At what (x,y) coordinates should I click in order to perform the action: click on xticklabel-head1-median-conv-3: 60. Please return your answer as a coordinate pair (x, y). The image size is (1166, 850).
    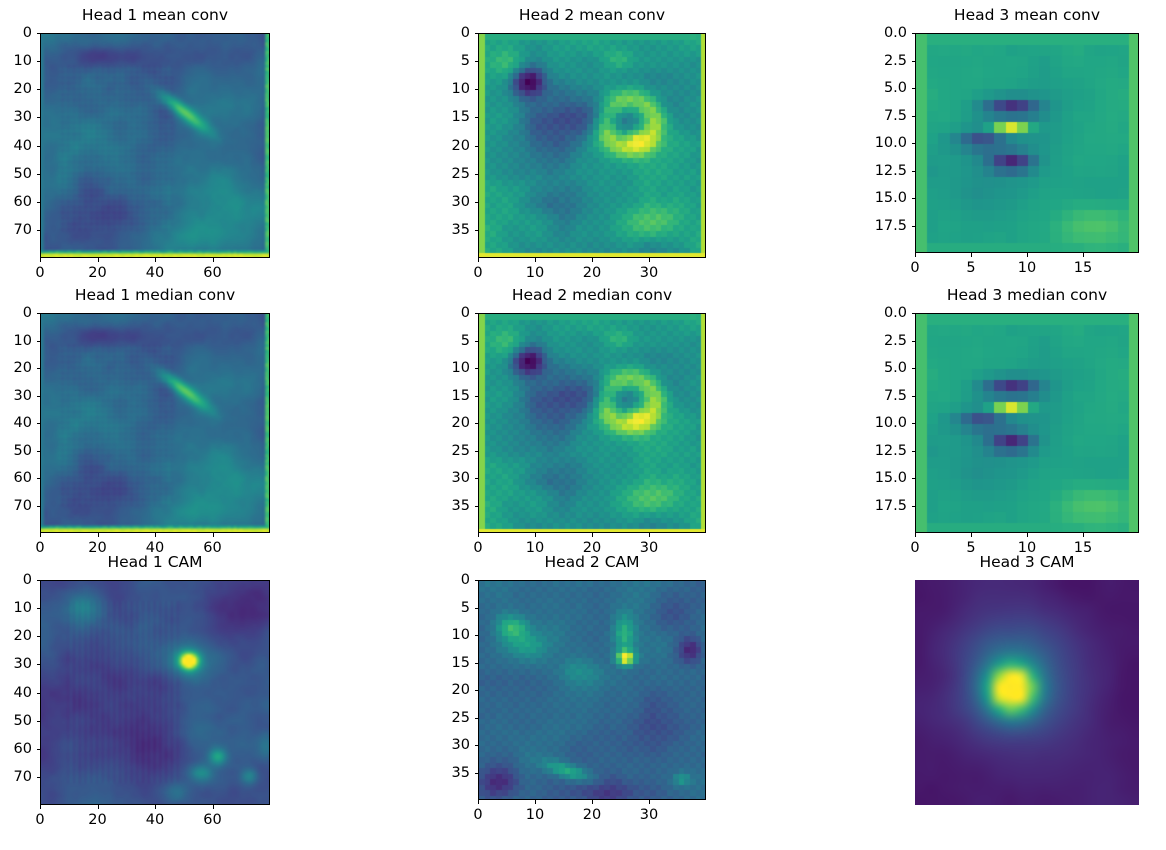
    Looking at the image, I should click on (212, 548).